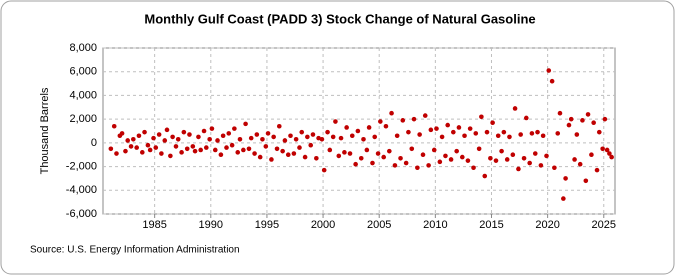  Describe the element at coordinates (83, 119) in the screenshot. I see `y-tick-label: 2,000` at that location.